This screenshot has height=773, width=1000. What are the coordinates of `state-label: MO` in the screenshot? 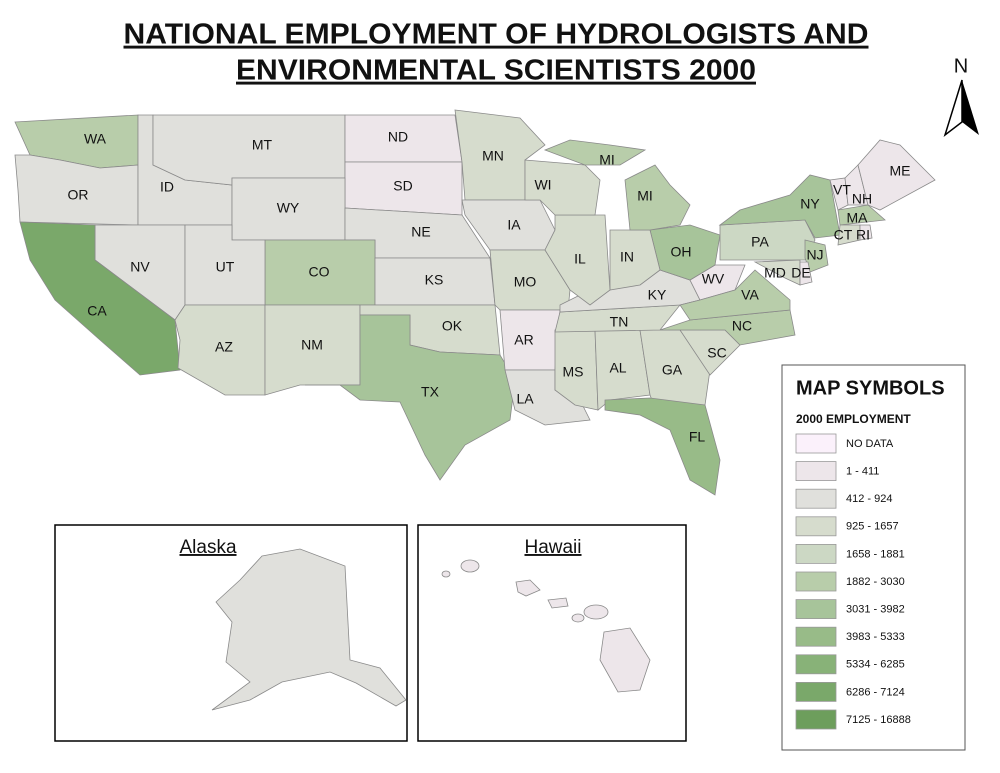 It's located at (525, 282).